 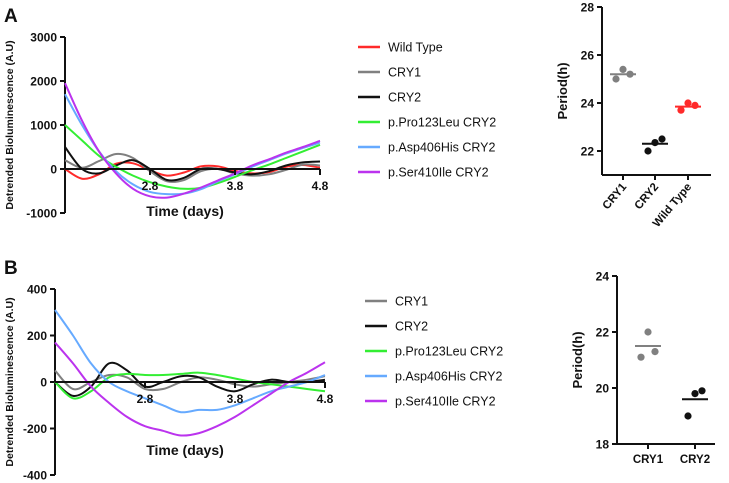 I want to click on y-tick-label: 26, so click(x=588, y=56).